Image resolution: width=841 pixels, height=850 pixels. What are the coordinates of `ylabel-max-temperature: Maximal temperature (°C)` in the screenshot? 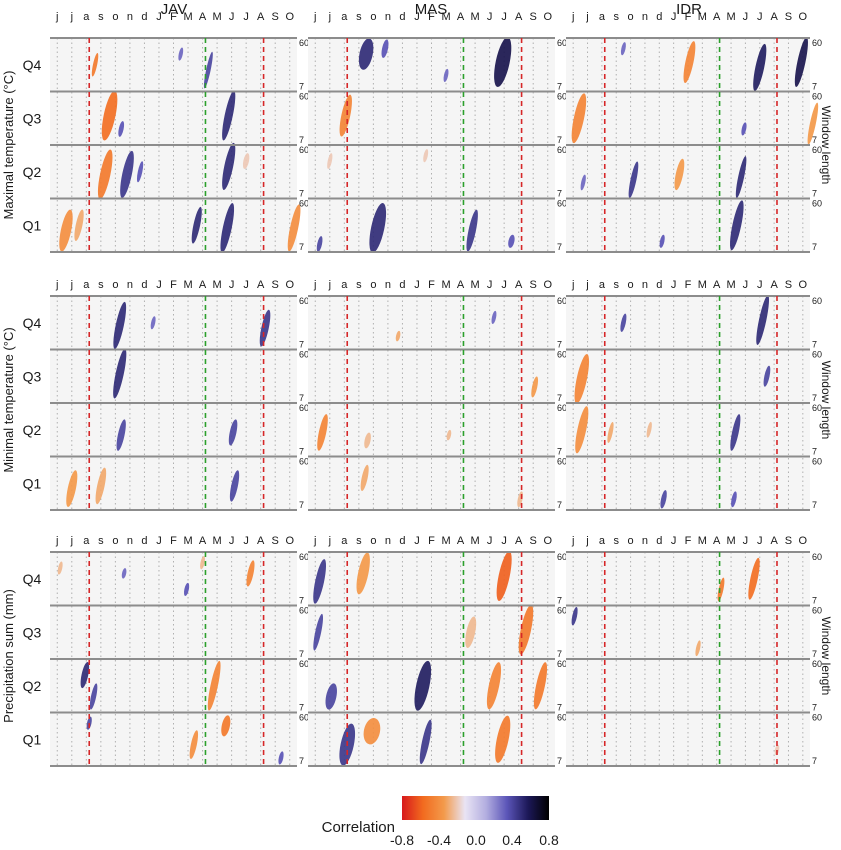 It's located at (8, 145).